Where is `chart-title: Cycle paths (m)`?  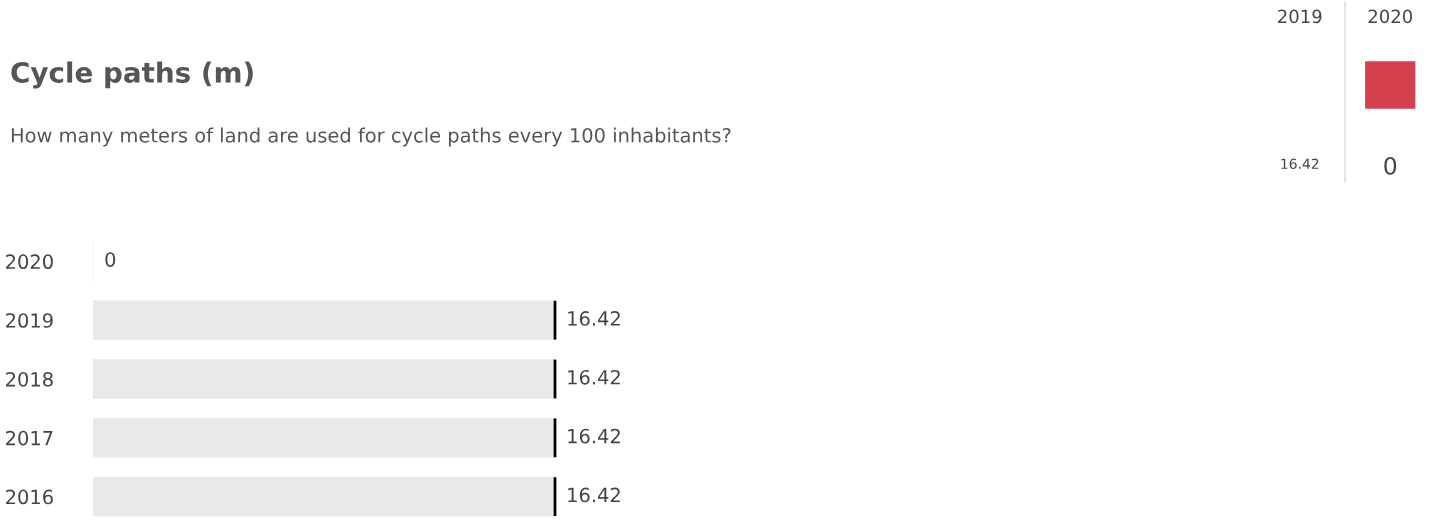
chart-title: Cycle paths (m) is located at coordinates (132, 75).